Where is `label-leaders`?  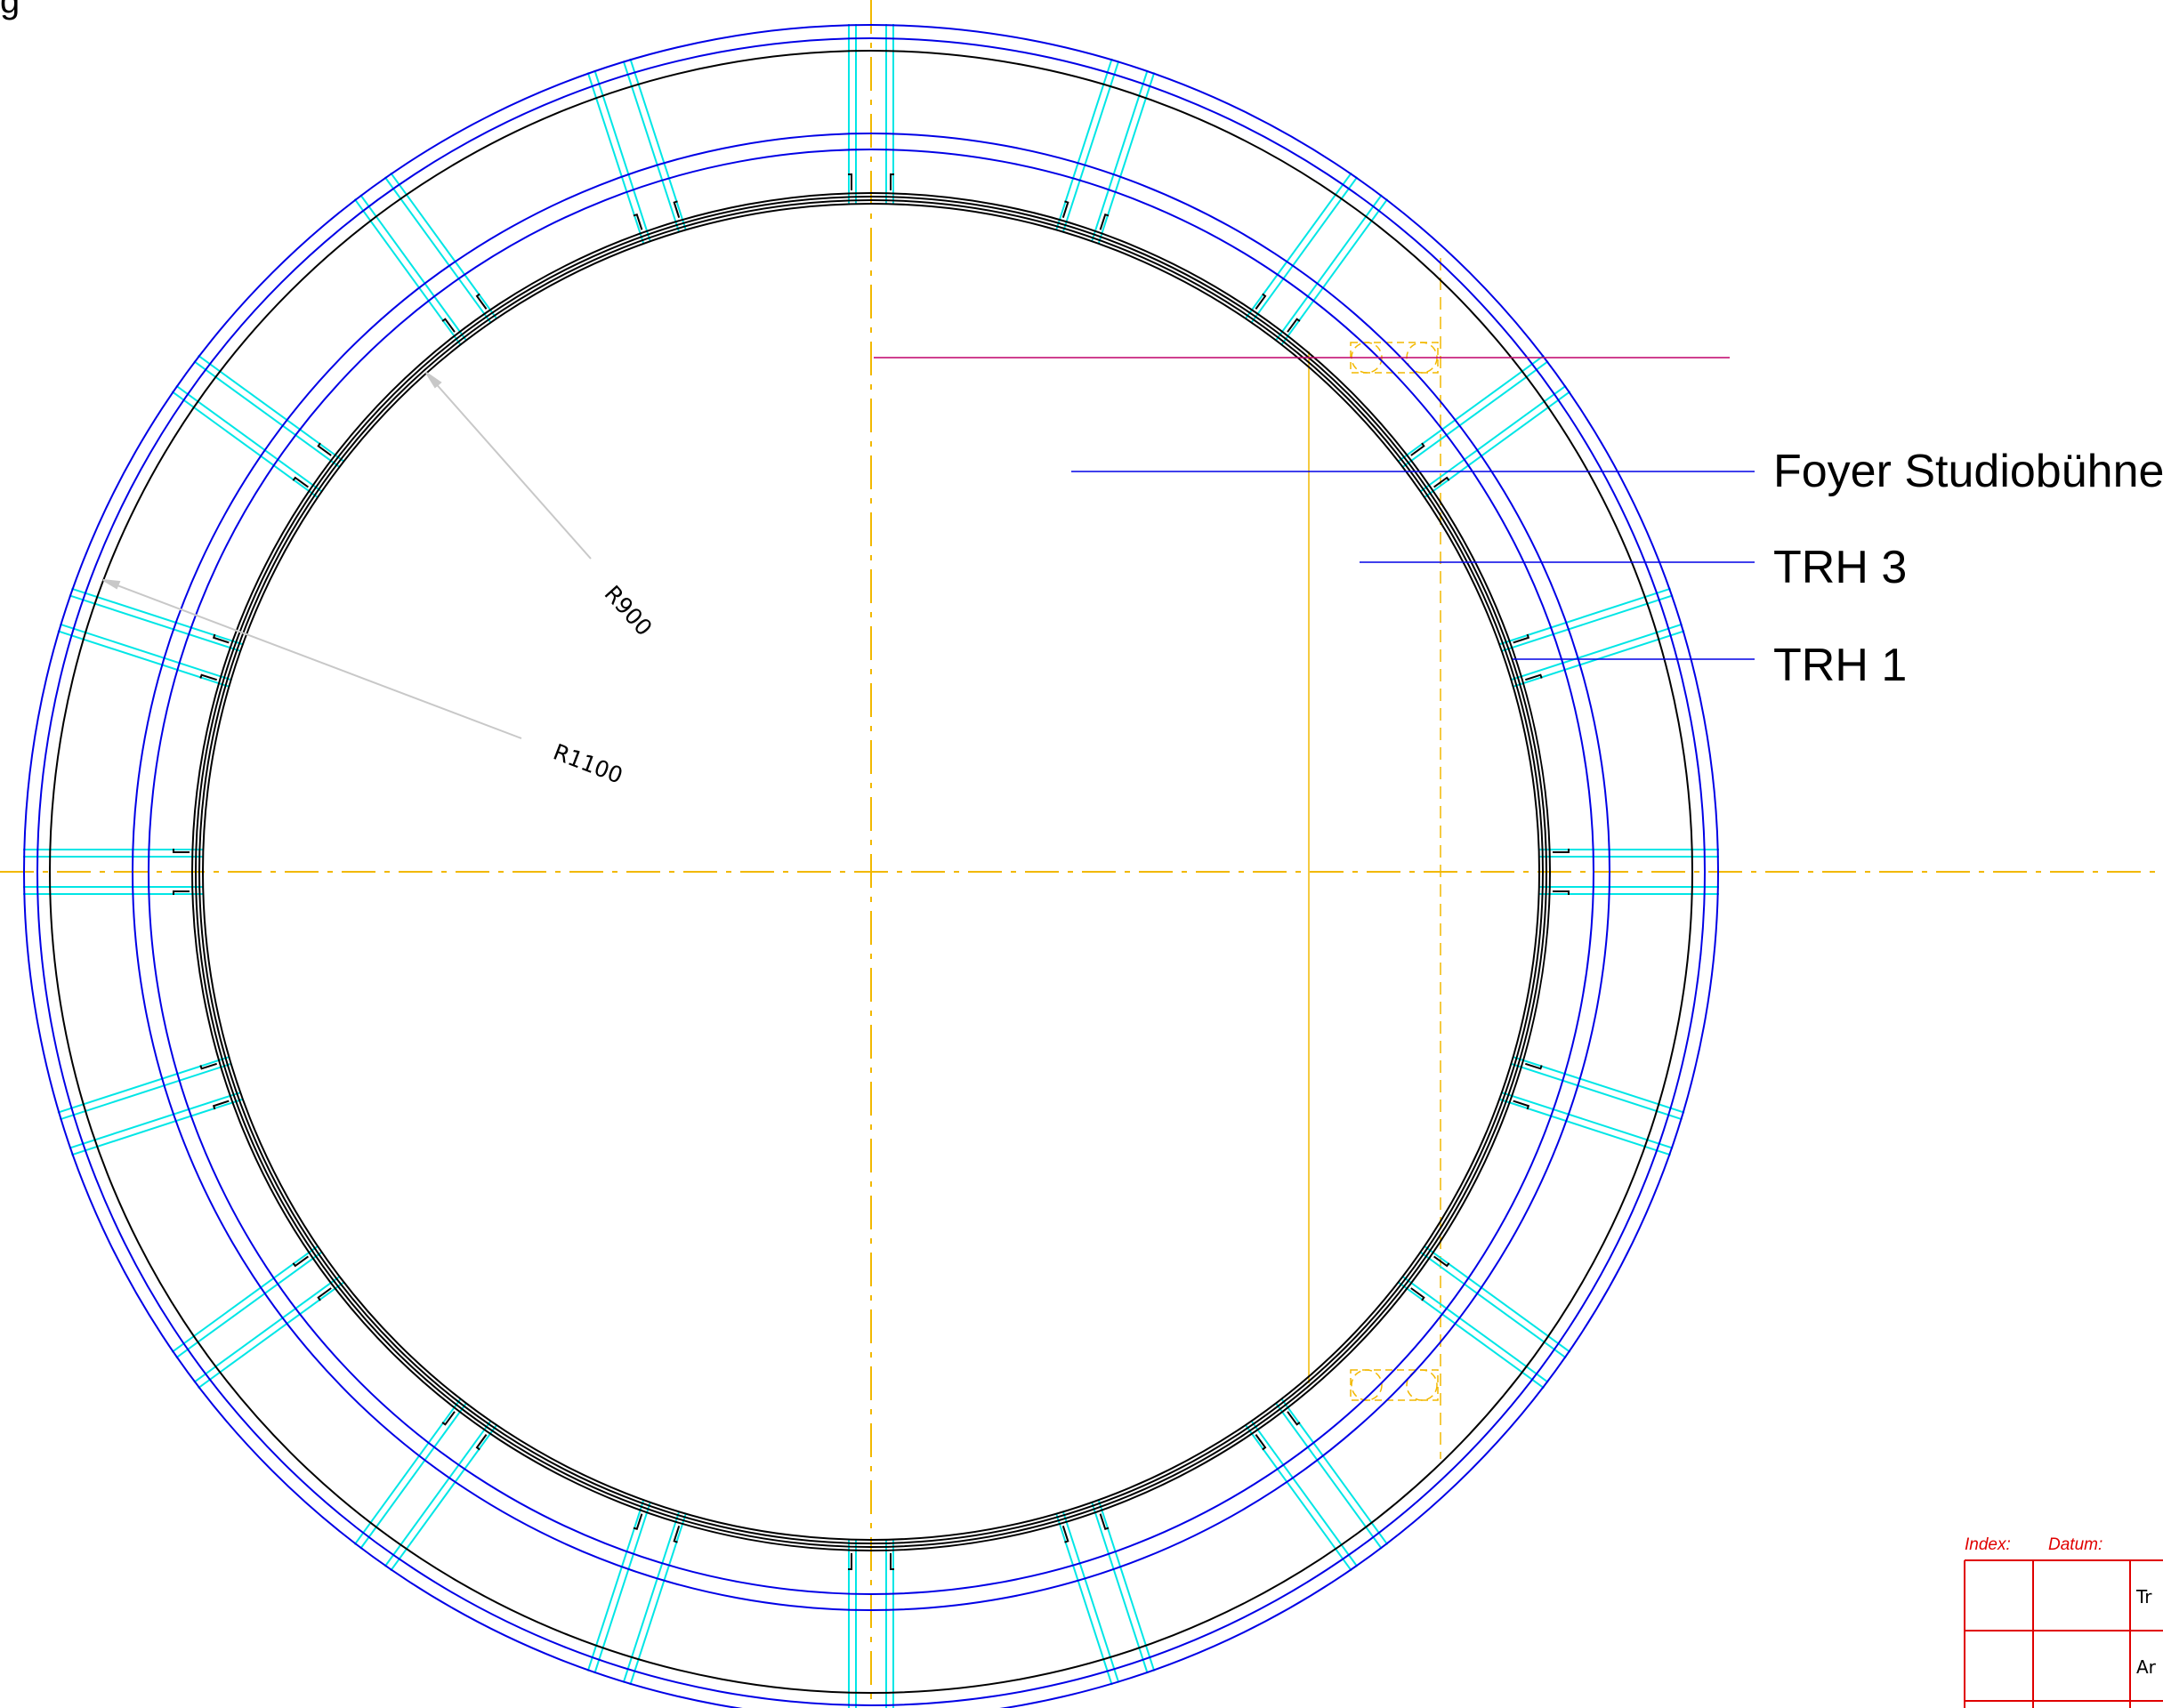 label-leaders is located at coordinates (1413, 565).